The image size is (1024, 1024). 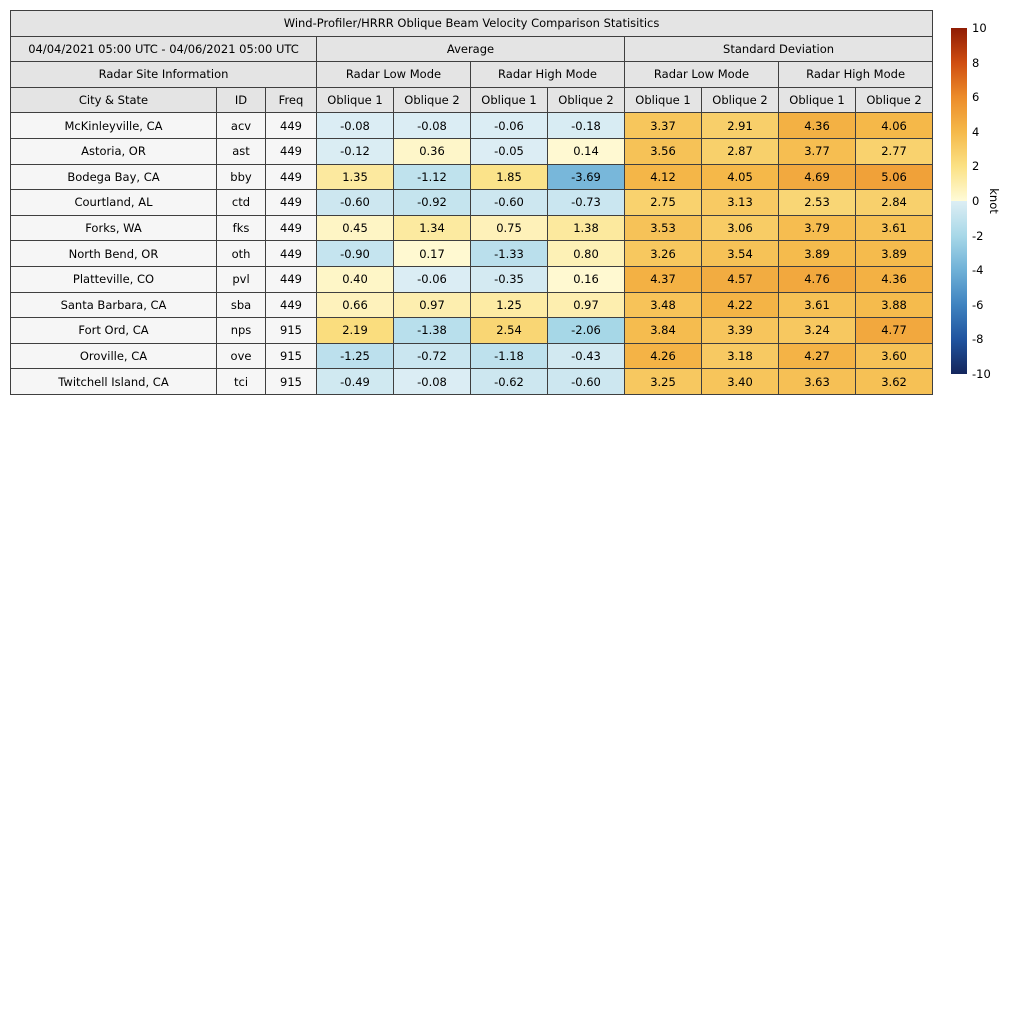 I want to click on colorbar-tick-label: 4, so click(x=976, y=131).